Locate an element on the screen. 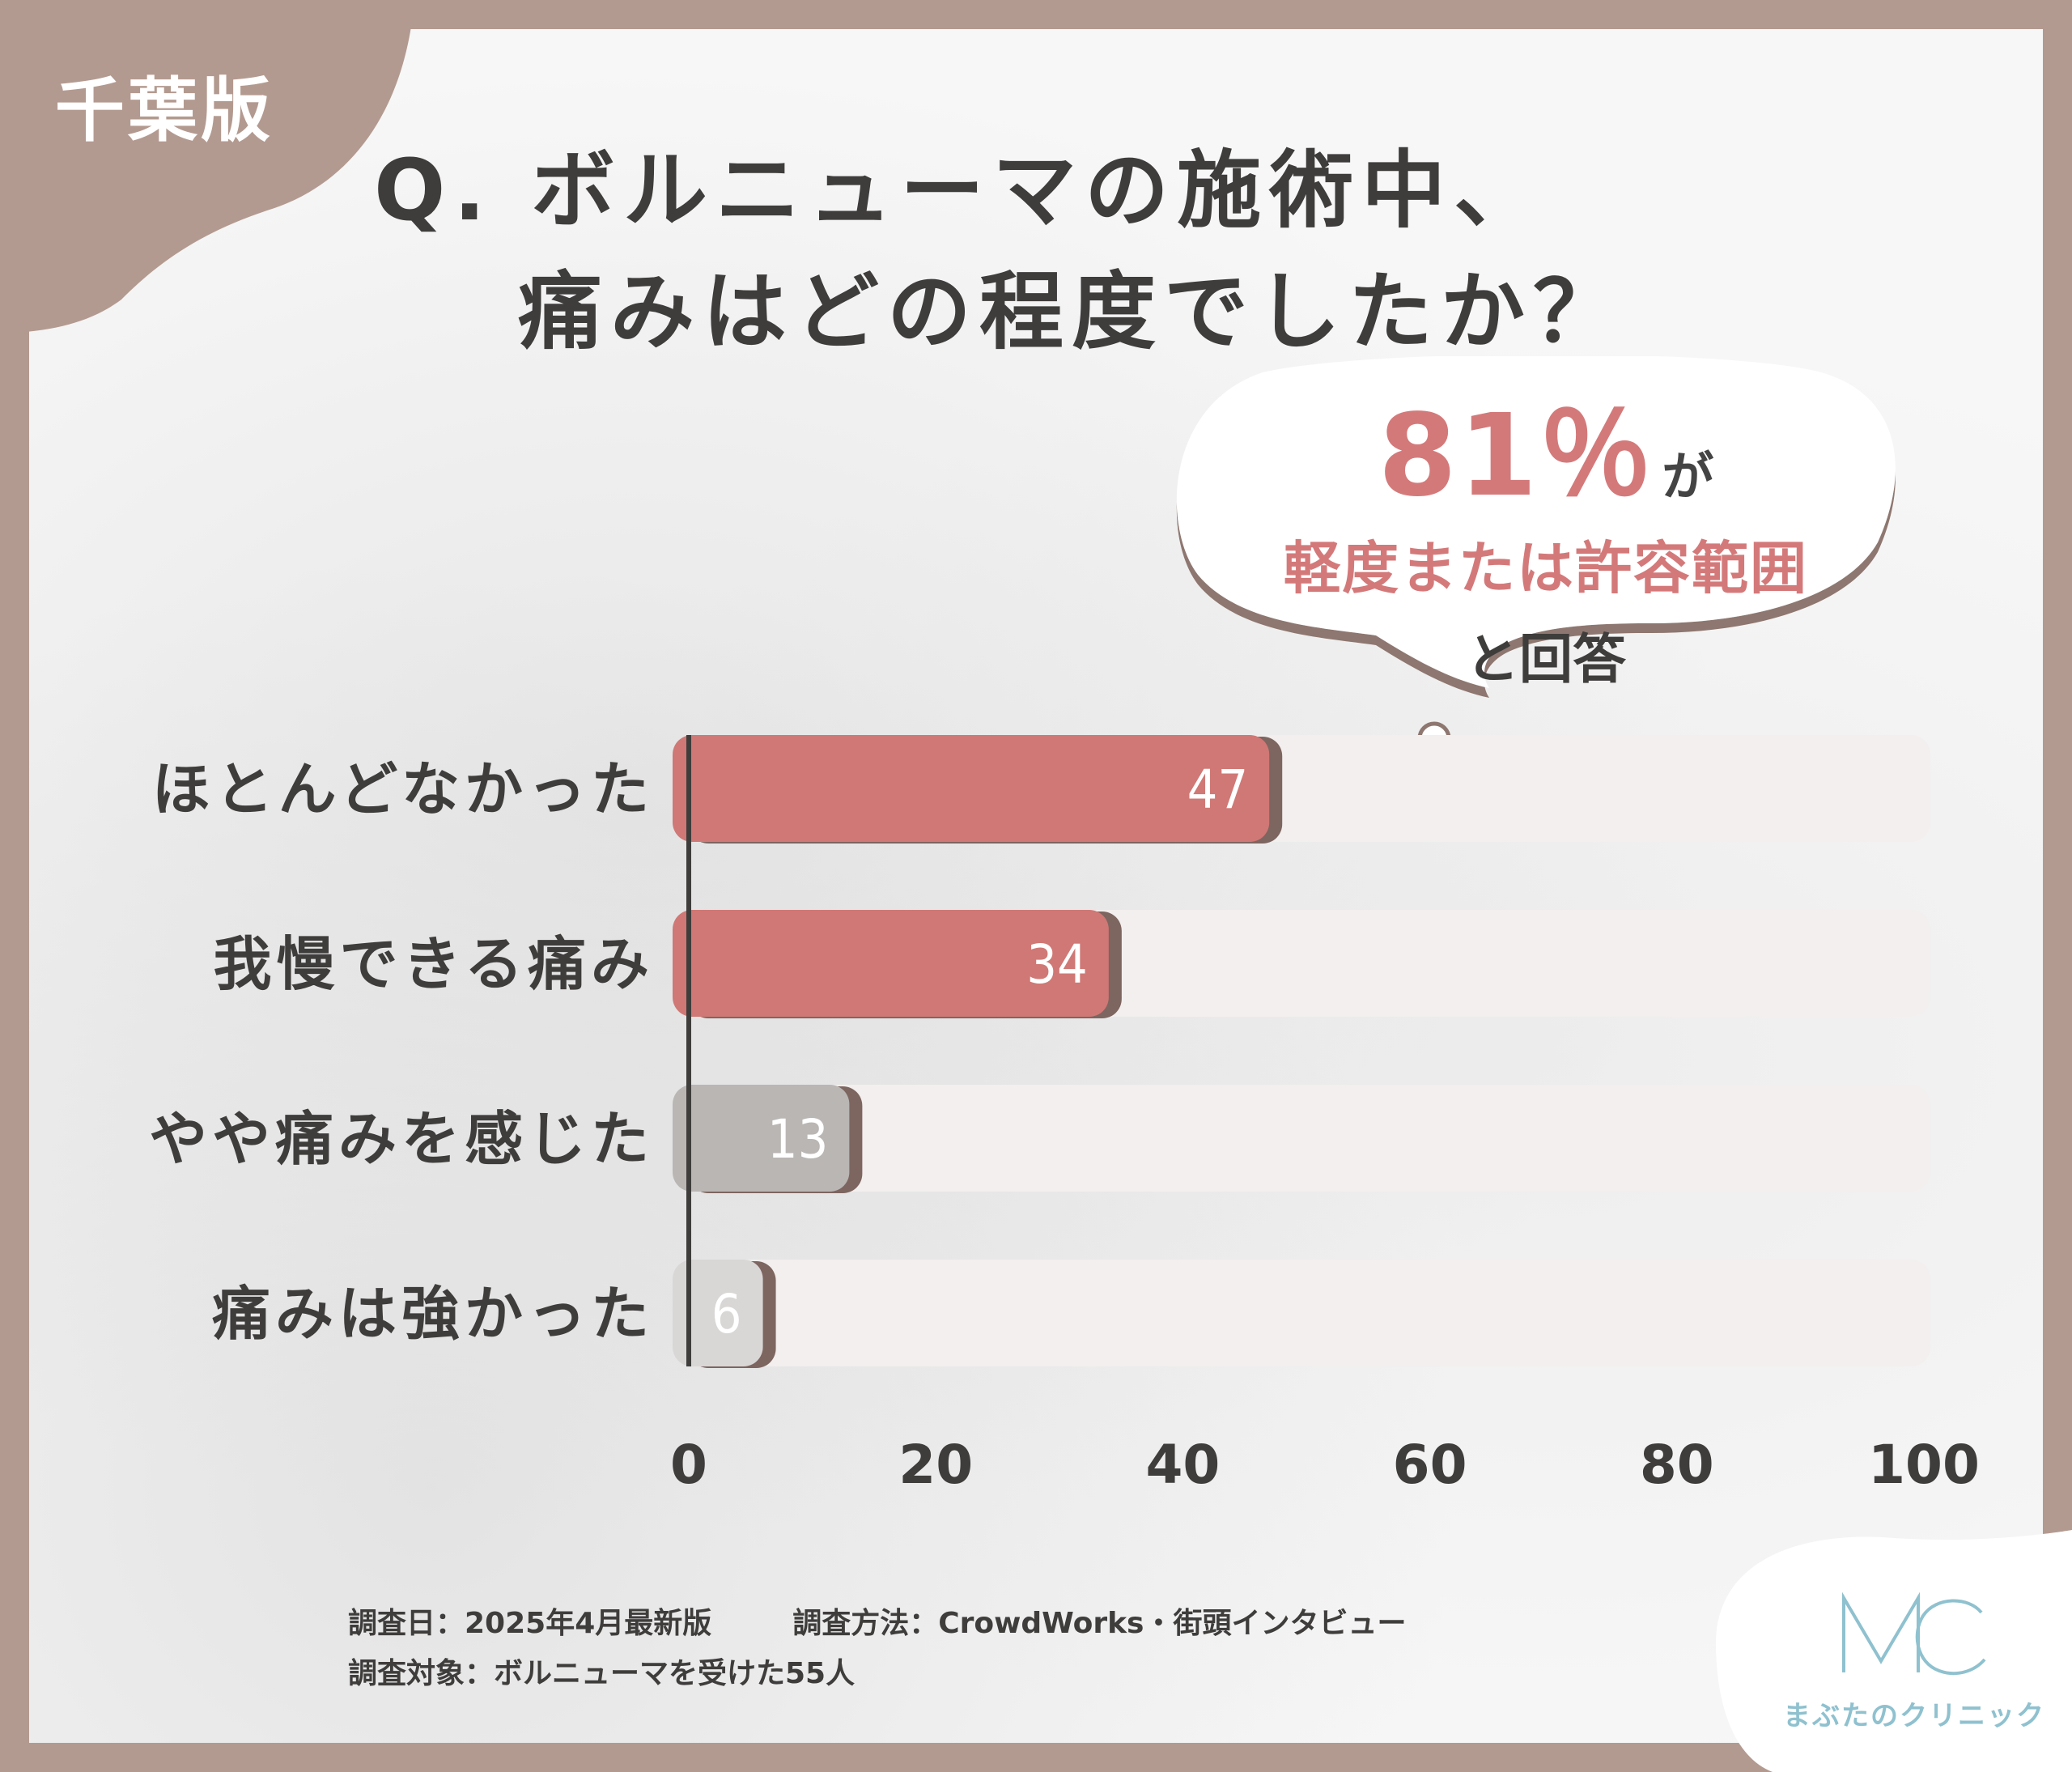  region-label: 千葉版 is located at coordinates (164, 110).